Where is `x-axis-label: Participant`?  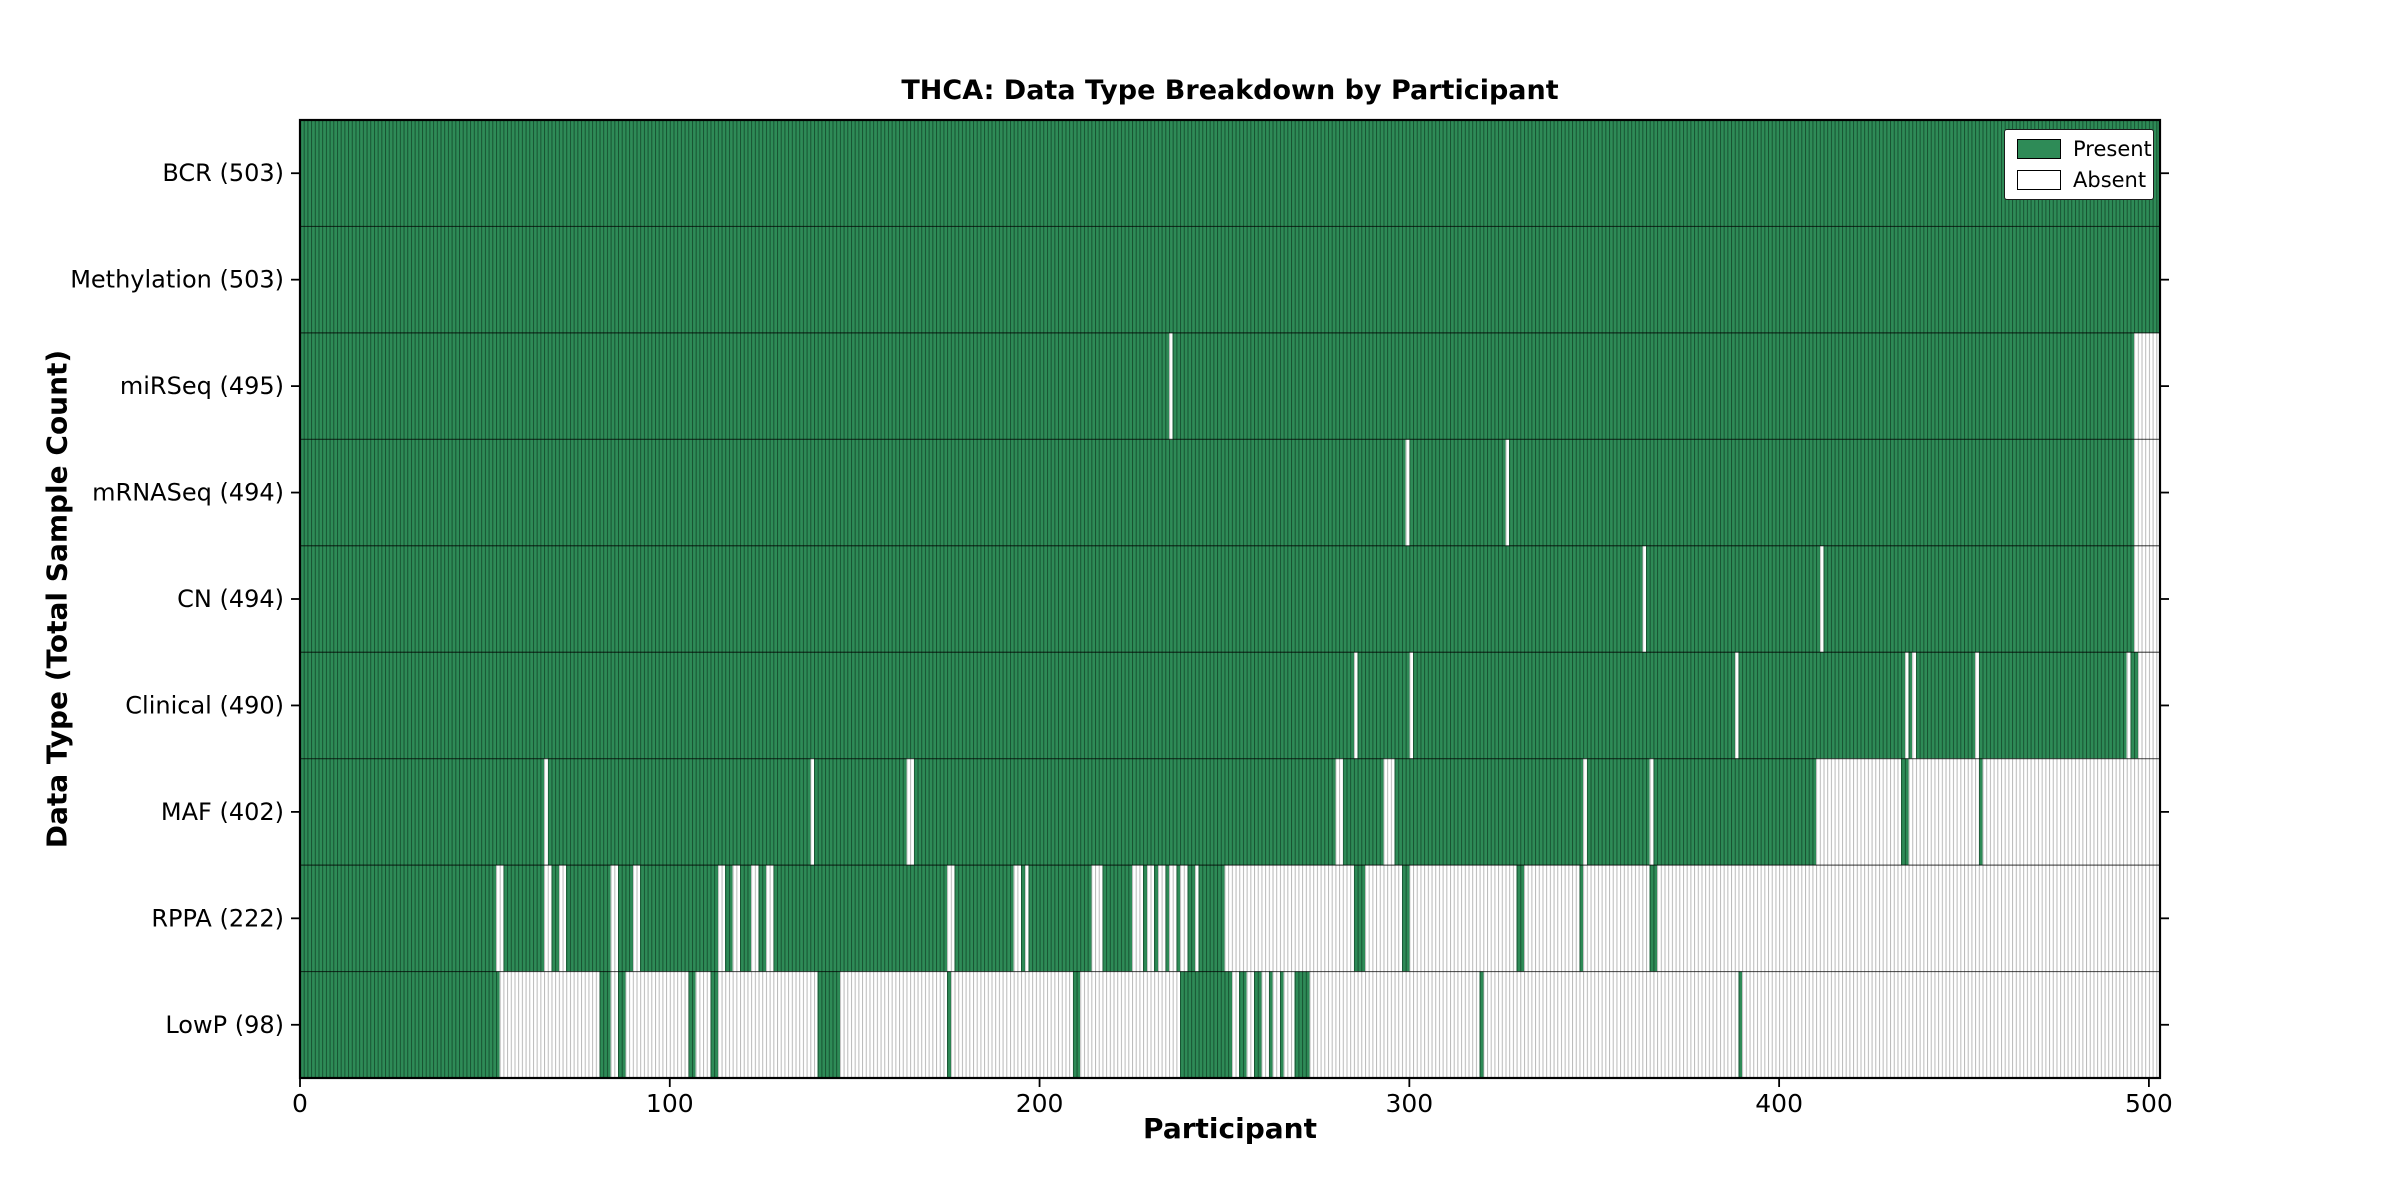
x-axis-label: Participant is located at coordinates (1230, 1128).